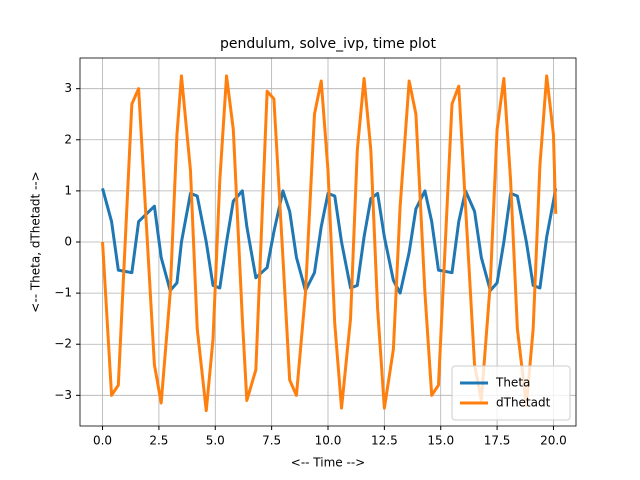 The image size is (640, 480). I want to click on x-tick-label: 5.0, so click(215, 441).